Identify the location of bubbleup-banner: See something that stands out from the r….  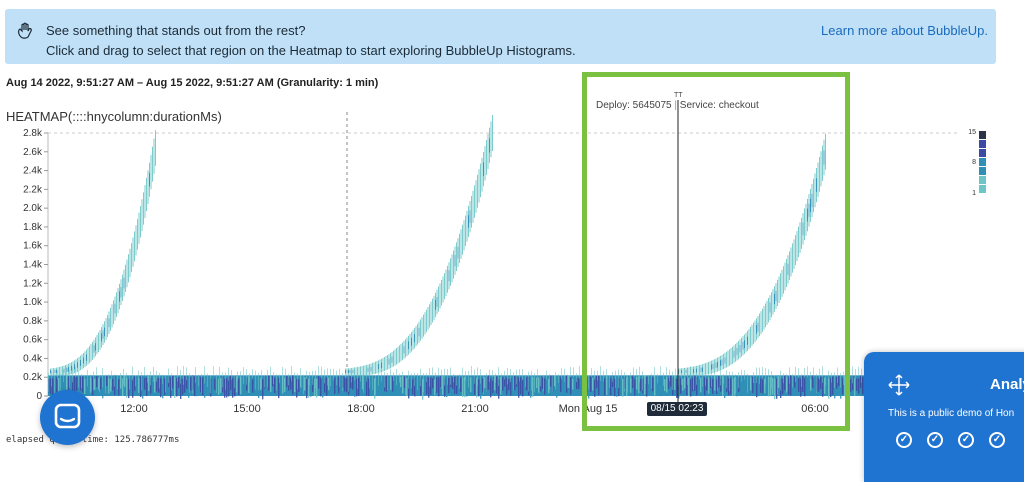
(500, 36).